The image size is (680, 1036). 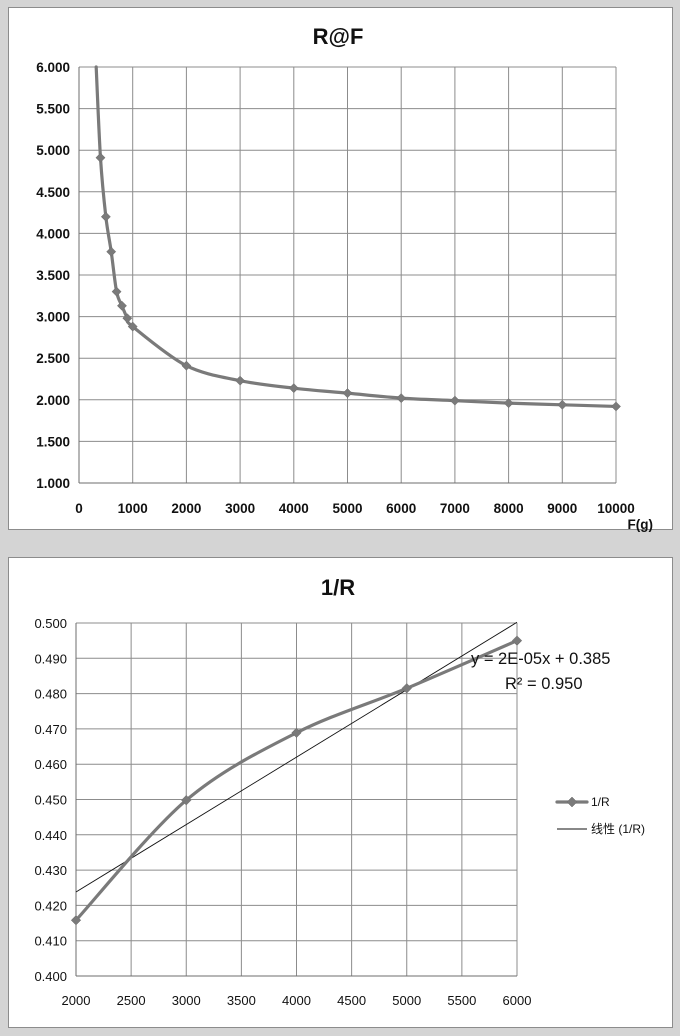 What do you see at coordinates (50, 835) in the screenshot?
I see `y-tick-label: 0.440` at bounding box center [50, 835].